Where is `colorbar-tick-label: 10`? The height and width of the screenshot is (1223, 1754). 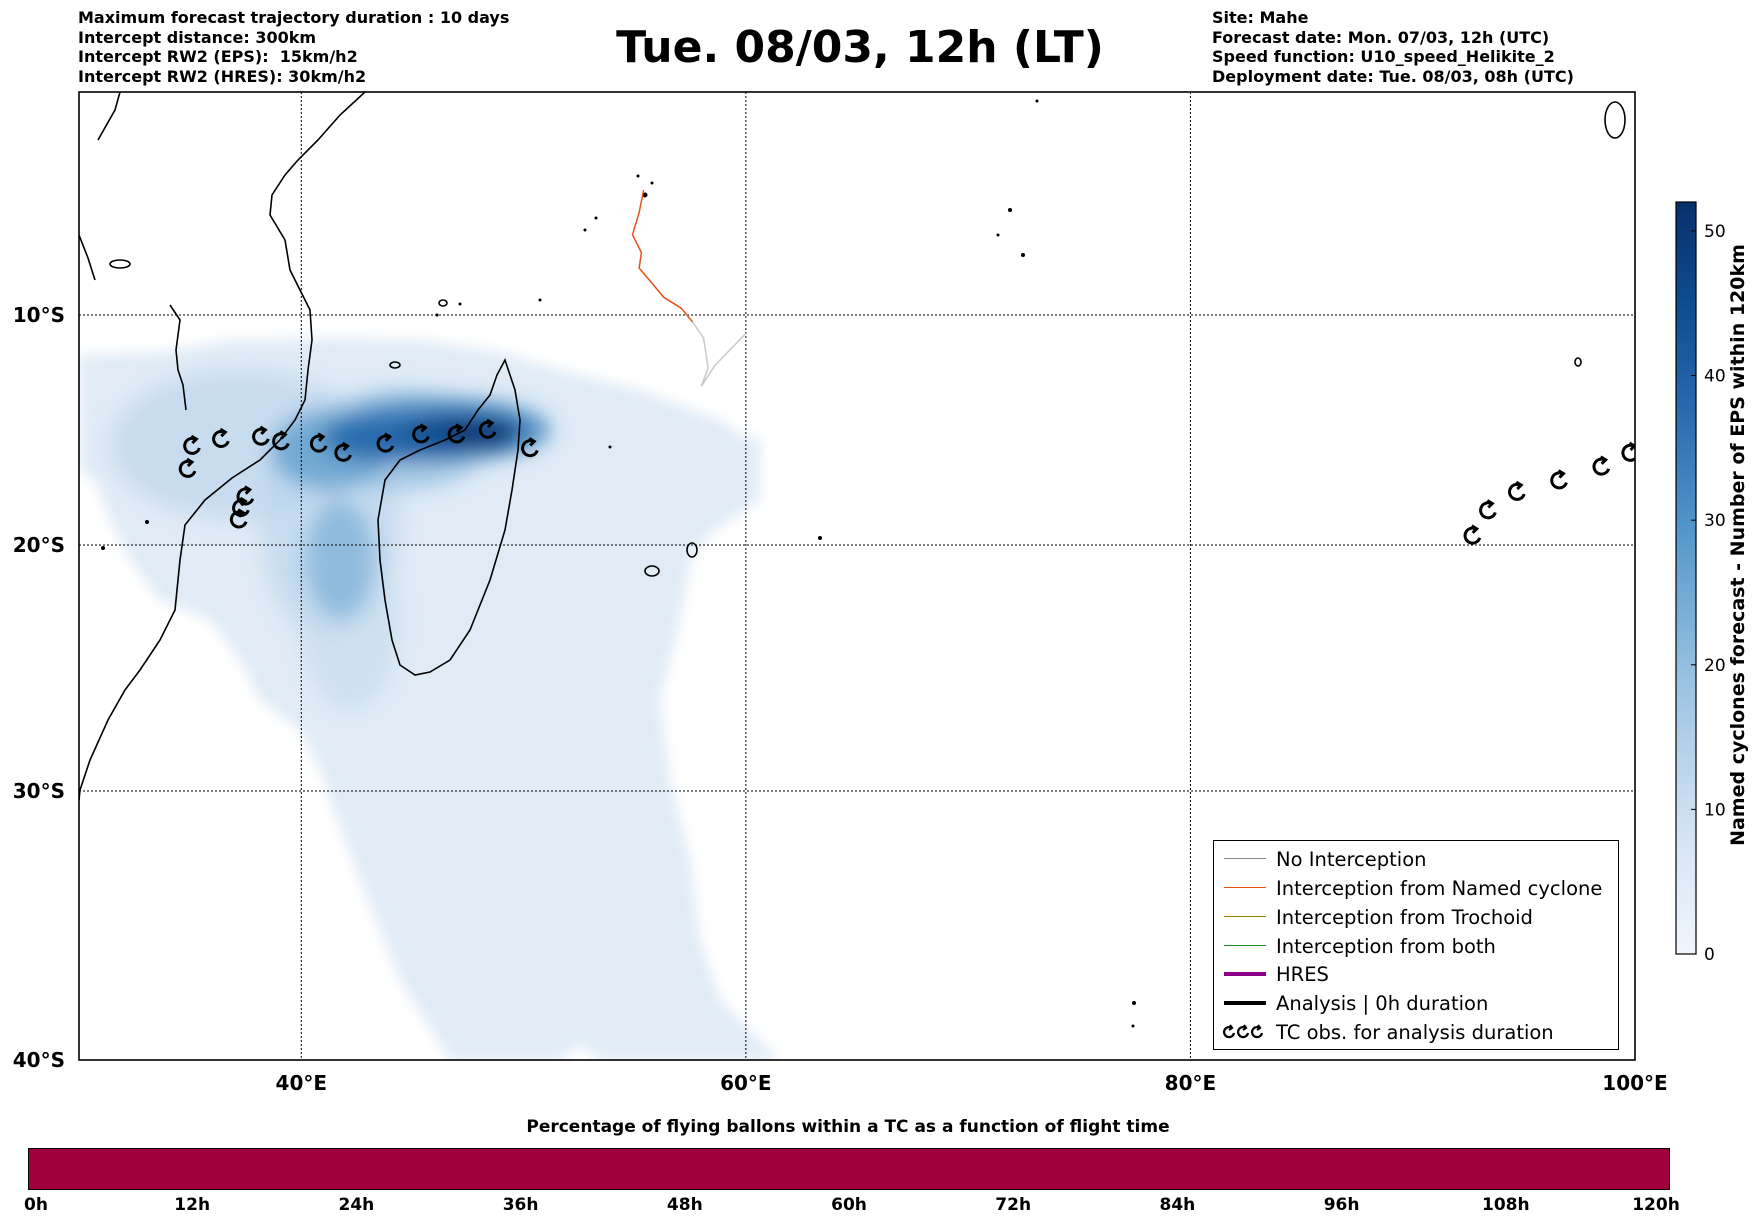 colorbar-tick-label: 10 is located at coordinates (1715, 810).